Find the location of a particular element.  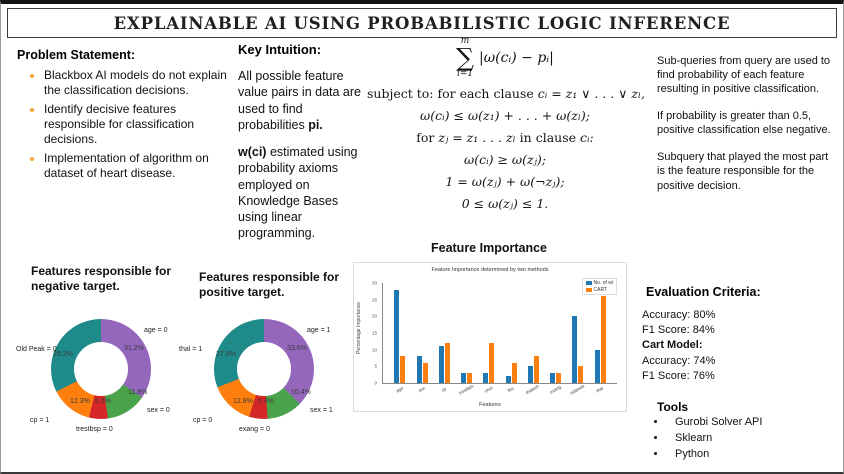

donut-slice-percent: 12.3% is located at coordinates (80, 401).